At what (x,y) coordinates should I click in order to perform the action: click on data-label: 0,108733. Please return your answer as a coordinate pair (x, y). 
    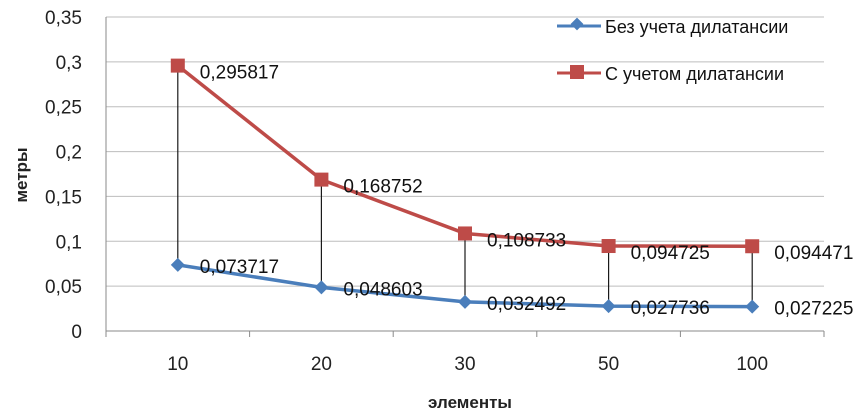
    Looking at the image, I should click on (526, 240).